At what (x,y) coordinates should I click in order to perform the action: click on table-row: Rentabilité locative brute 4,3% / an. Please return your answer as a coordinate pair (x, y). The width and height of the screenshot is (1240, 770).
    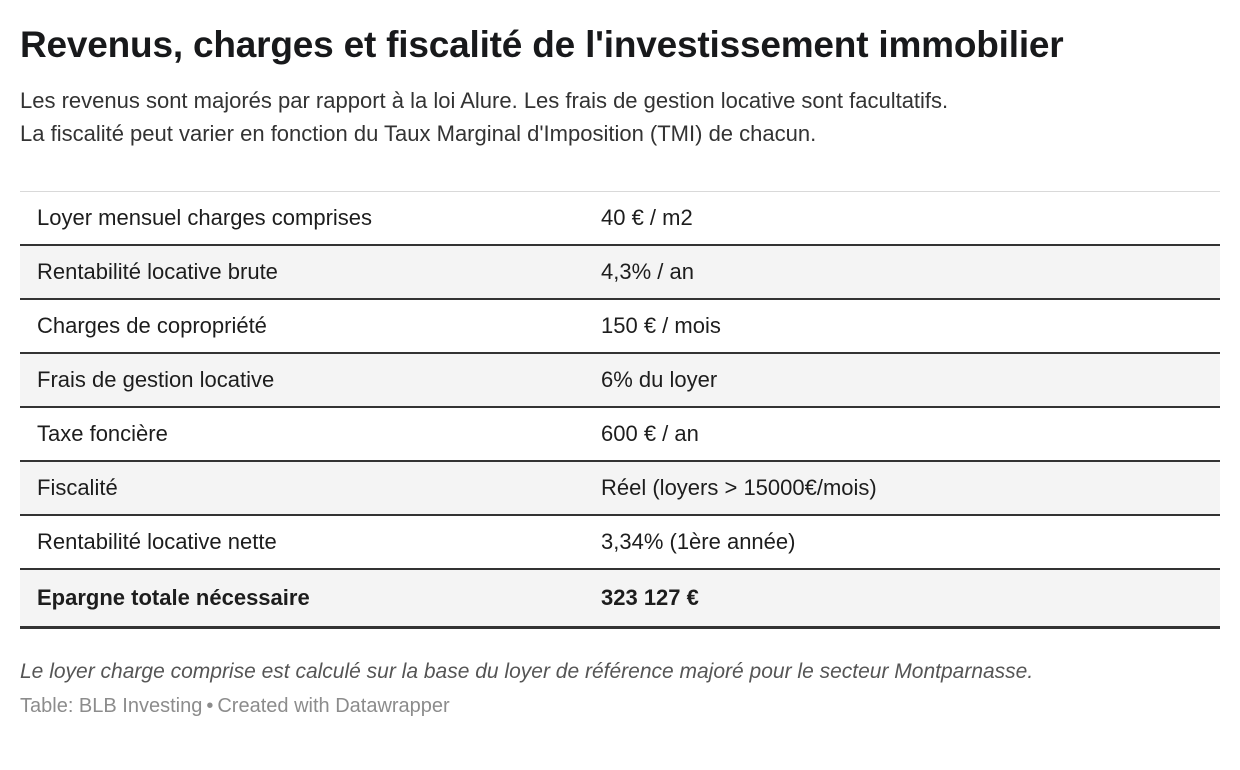
    Looking at the image, I should click on (620, 272).